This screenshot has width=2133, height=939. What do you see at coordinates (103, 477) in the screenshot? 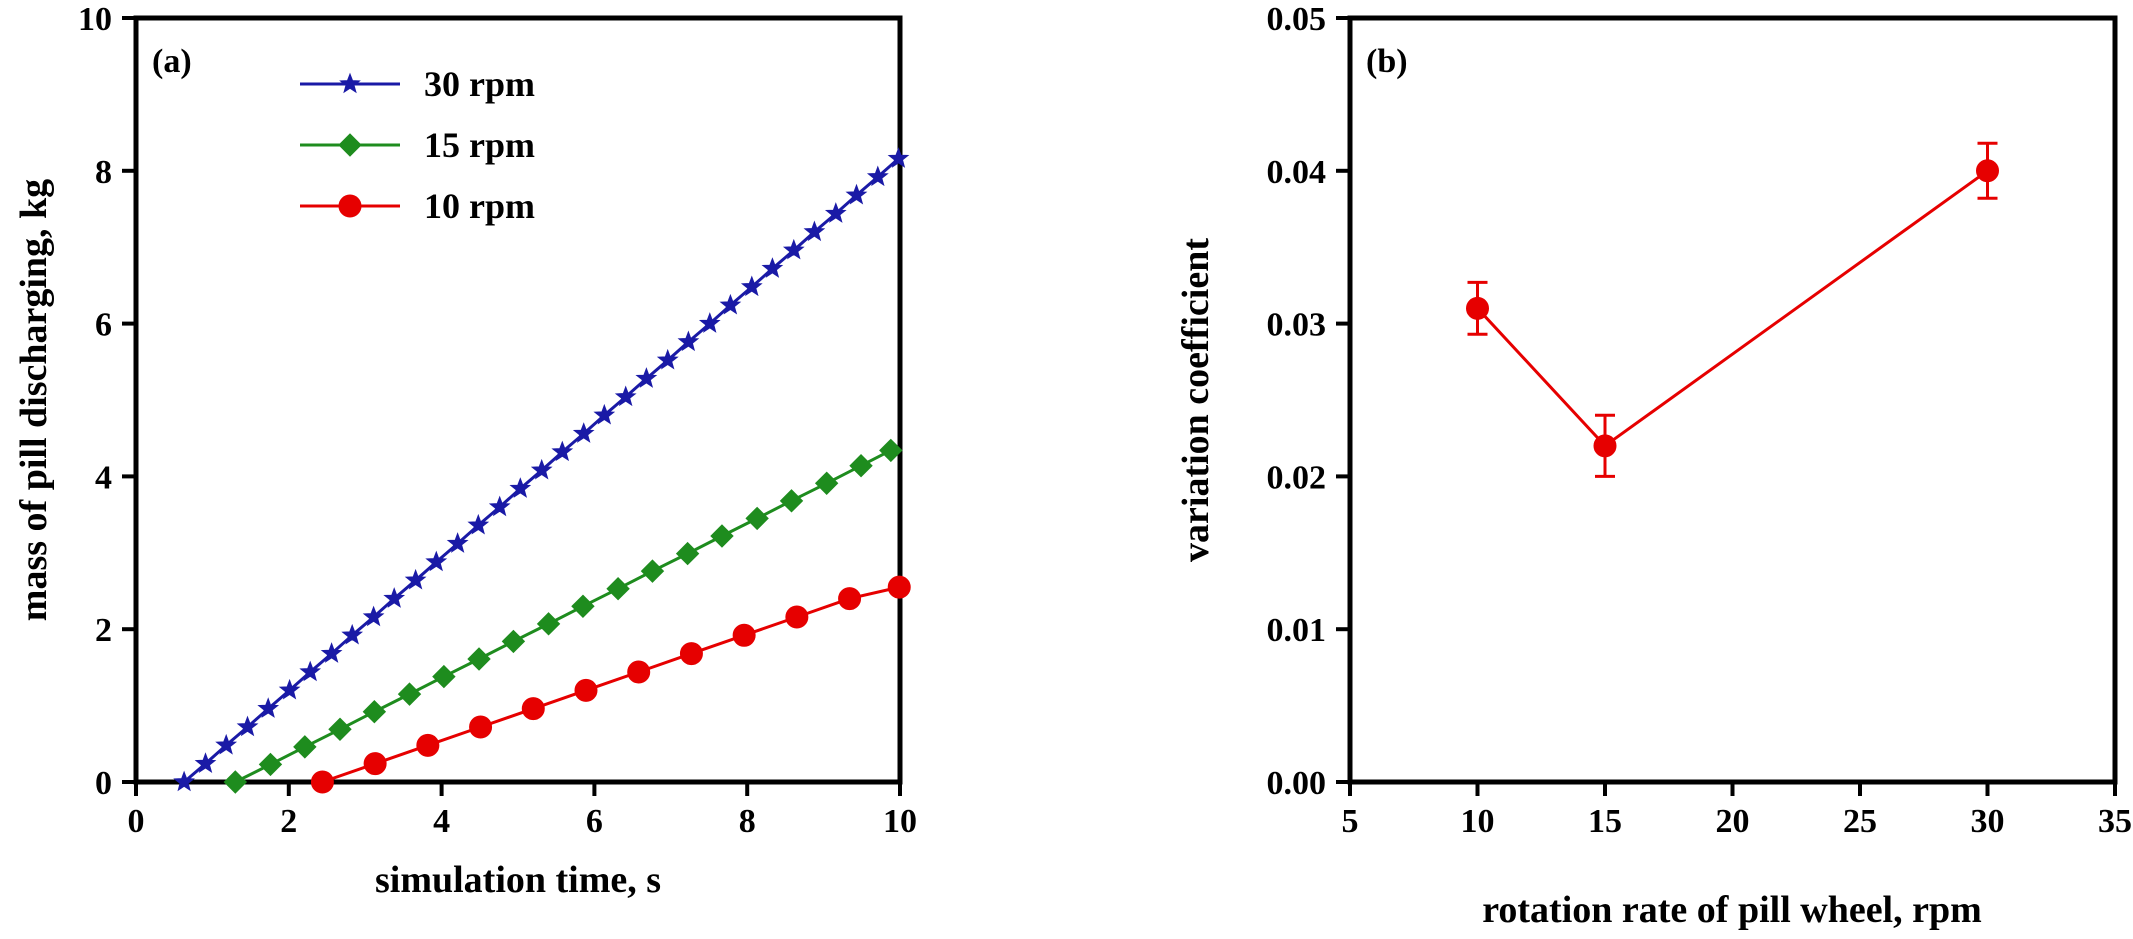
I see `y-tick-label: 4` at bounding box center [103, 477].